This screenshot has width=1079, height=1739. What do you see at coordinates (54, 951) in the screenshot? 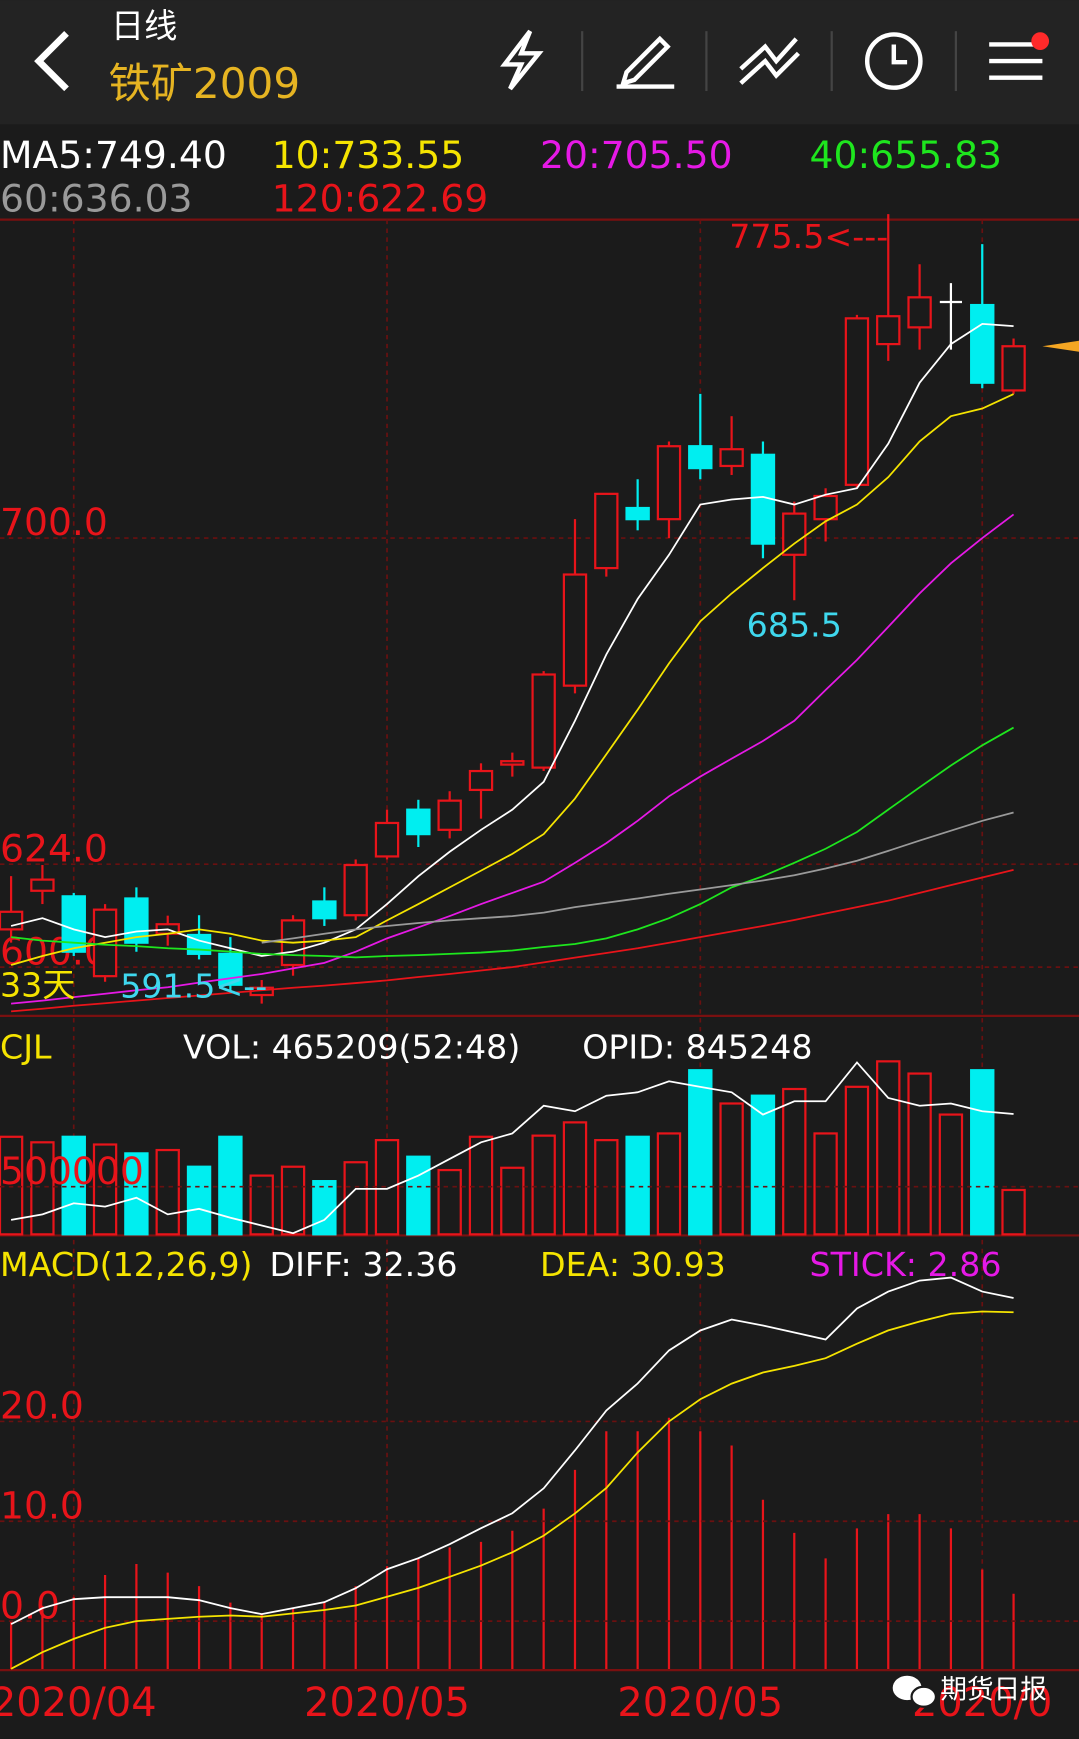
I see `y-tick-label: 600.0` at bounding box center [54, 951].